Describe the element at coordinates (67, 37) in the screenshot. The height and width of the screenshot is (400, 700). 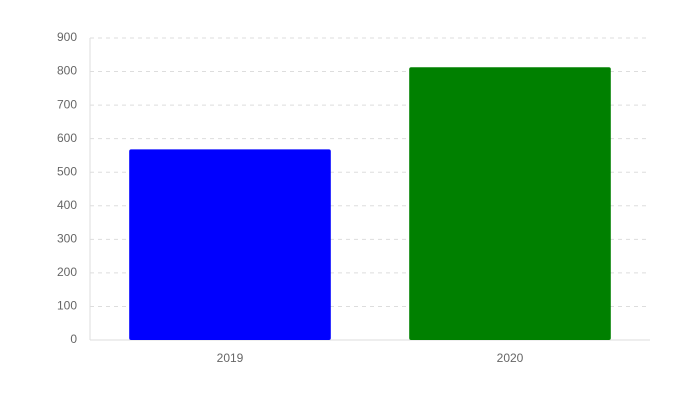
I see `y-tick-label: 900` at that location.